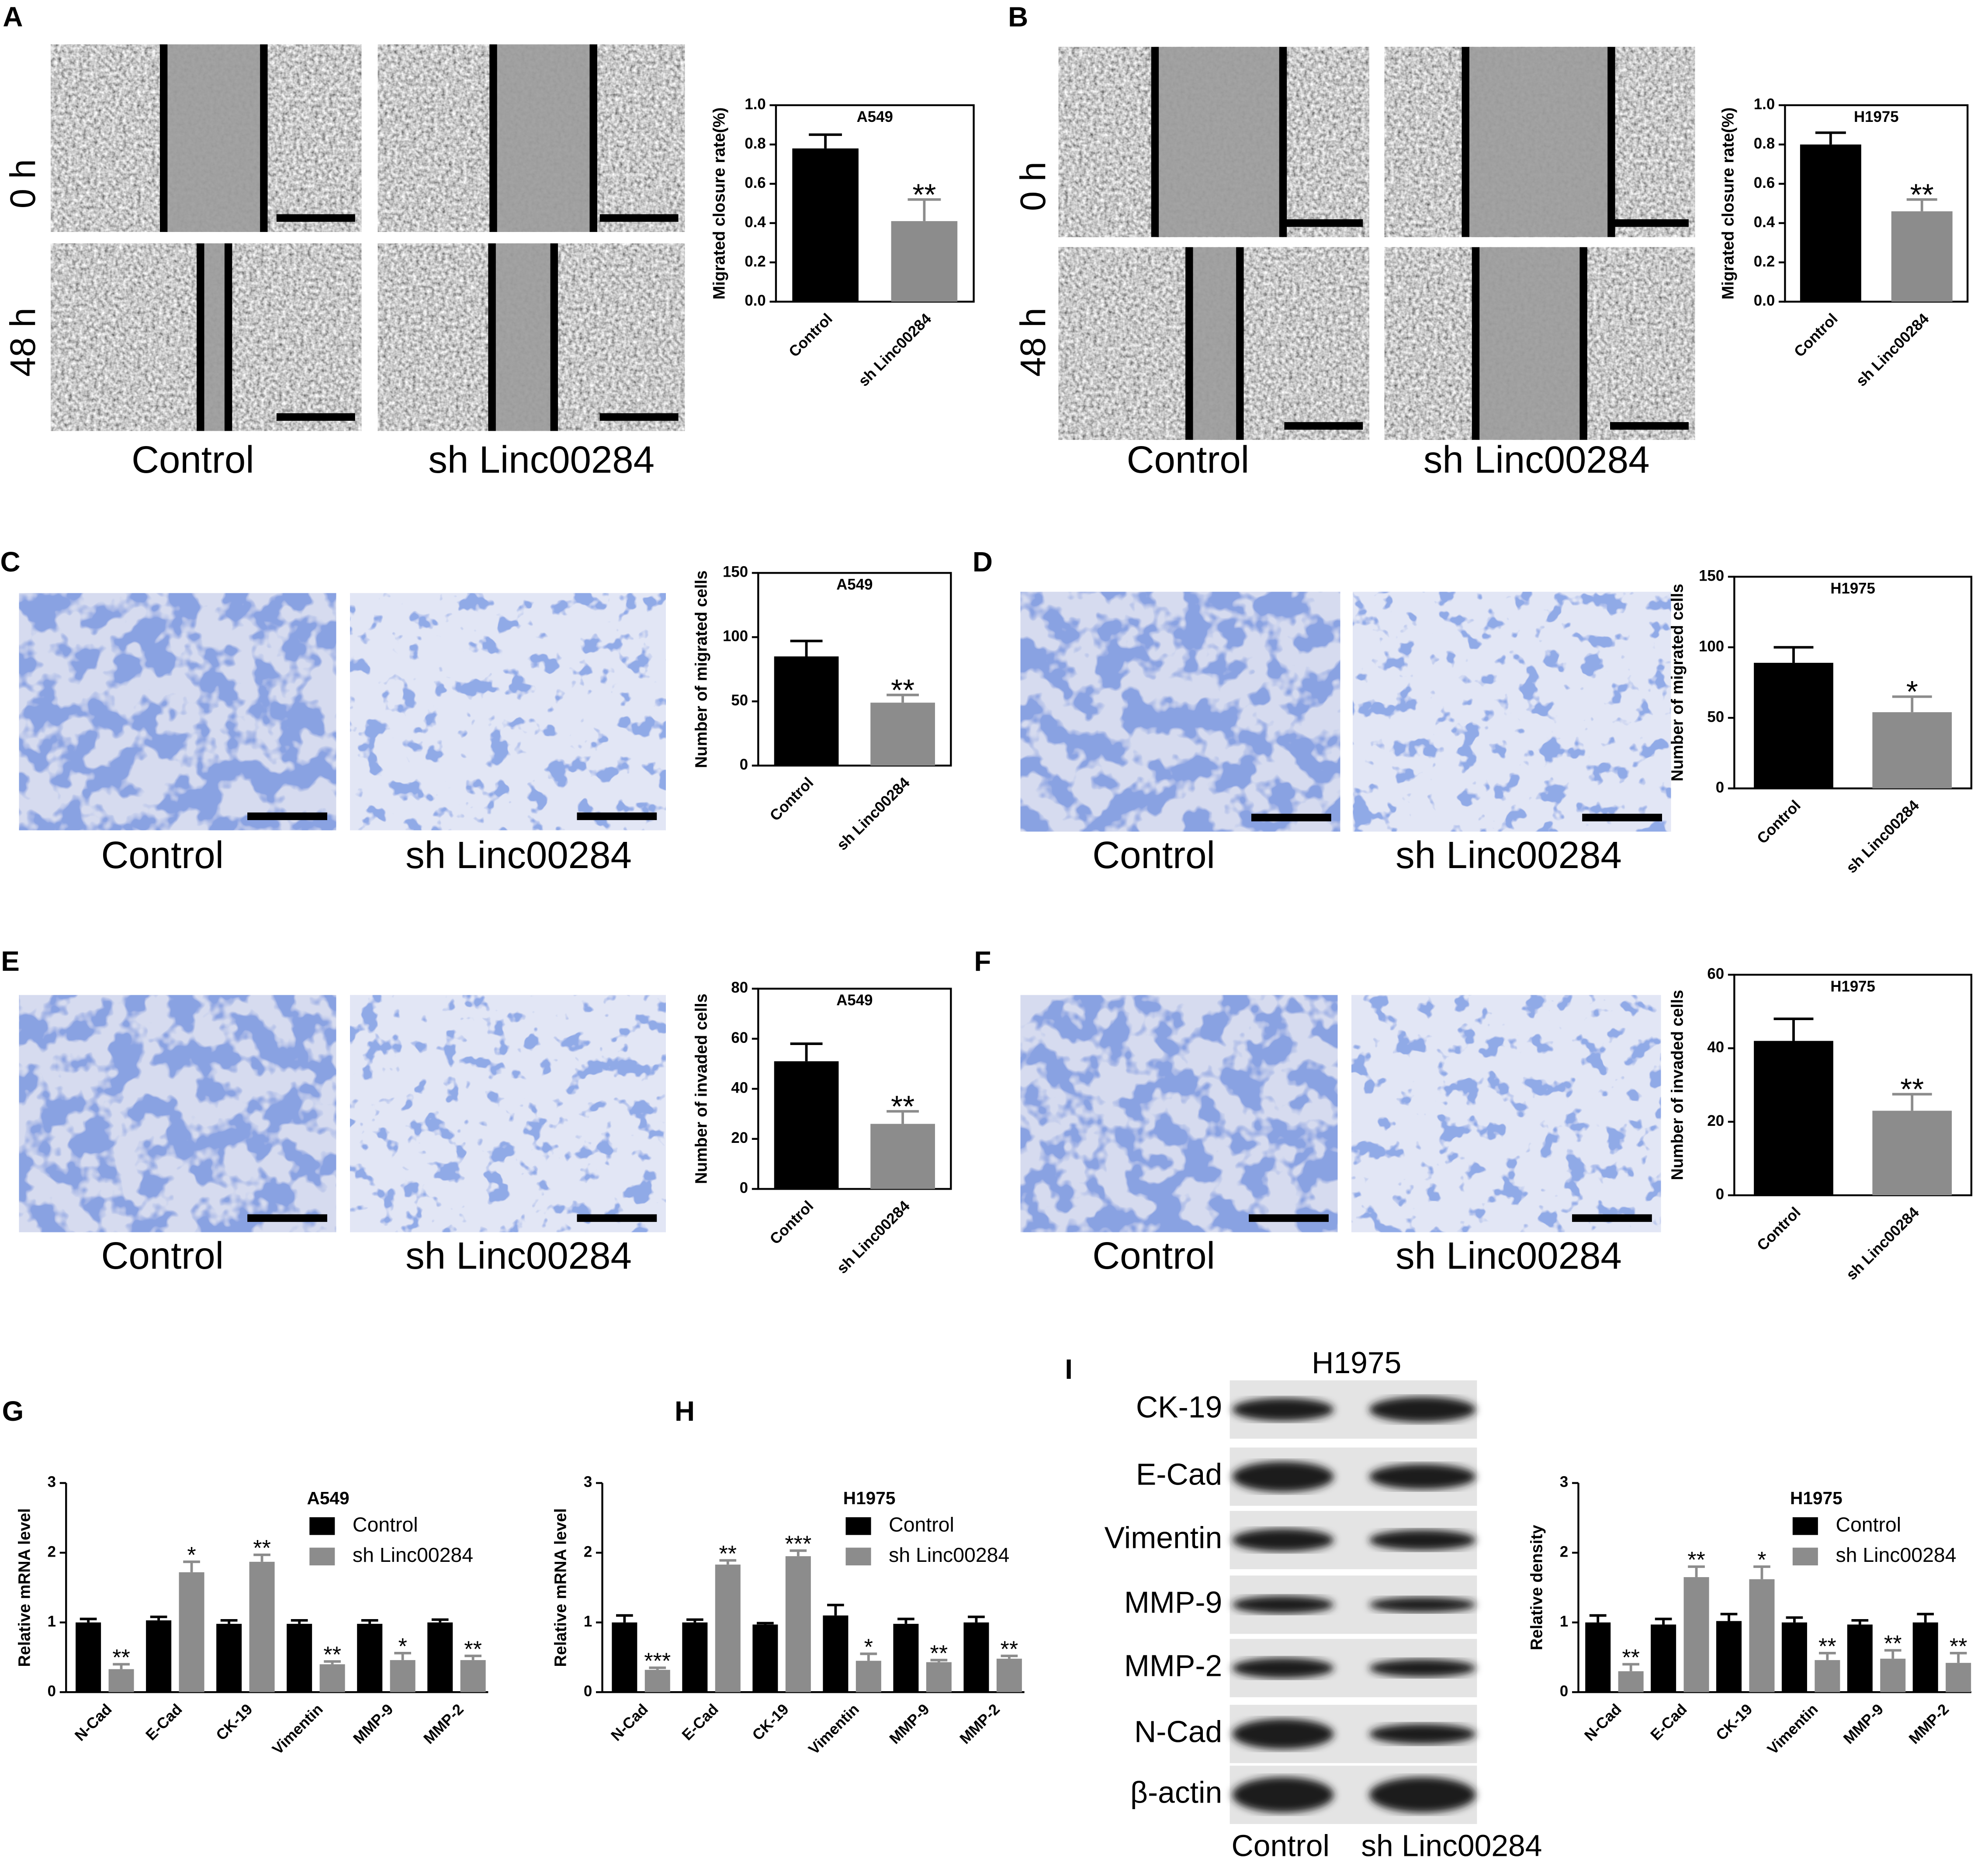  Describe the element at coordinates (1764, 143) in the screenshot. I see `y-tick-label: 0.8` at that location.